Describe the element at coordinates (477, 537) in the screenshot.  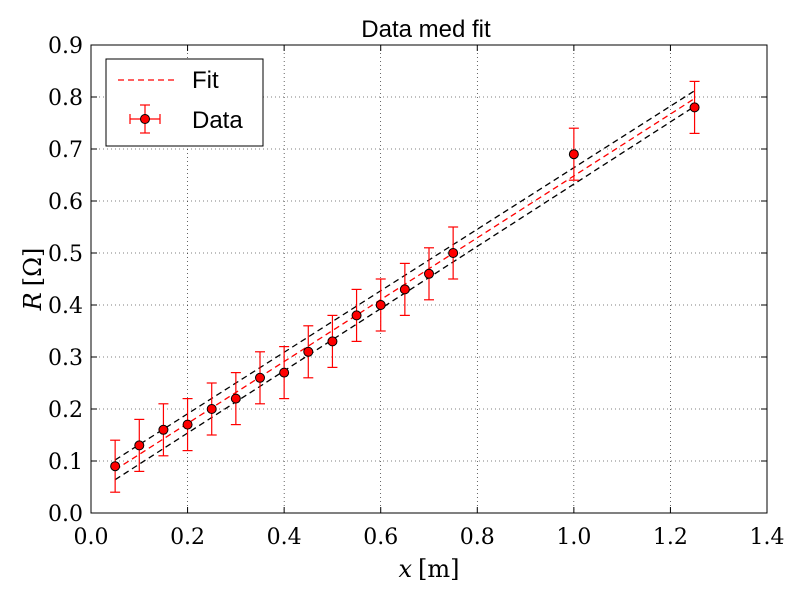
I see `x-tick-label: 0.8` at that location.